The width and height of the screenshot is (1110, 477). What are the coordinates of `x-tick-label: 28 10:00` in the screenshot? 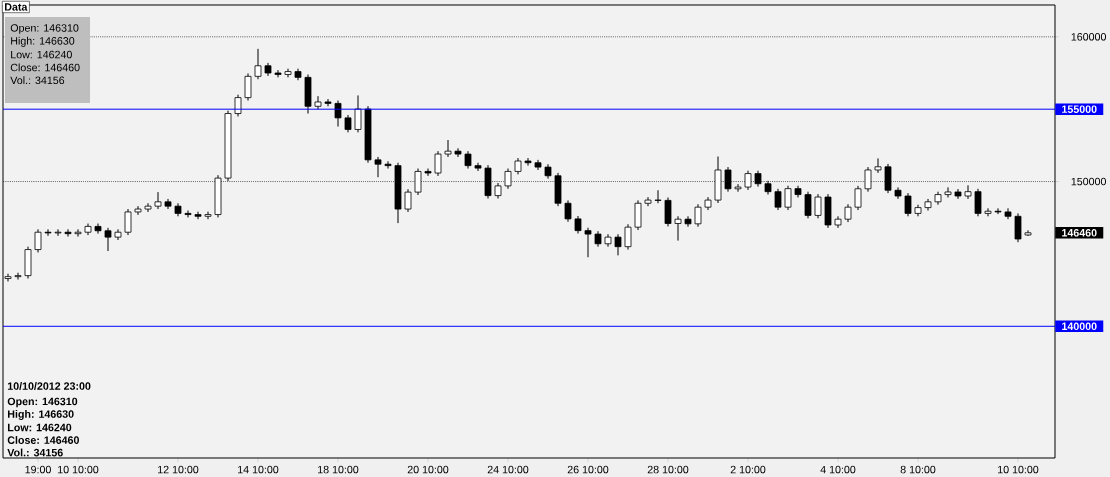 It's located at (668, 469).